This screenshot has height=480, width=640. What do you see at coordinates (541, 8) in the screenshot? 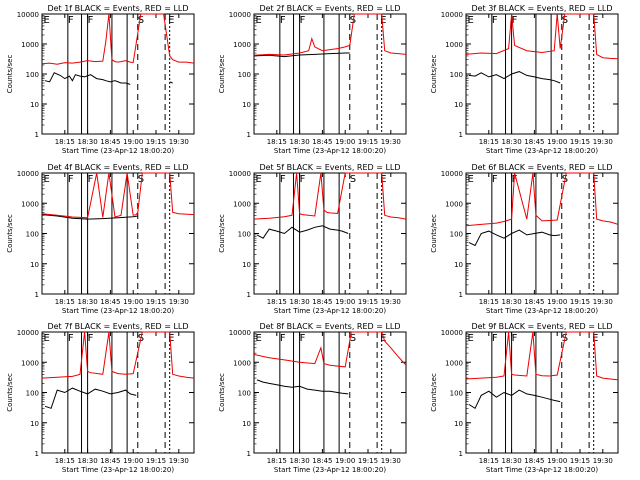
I see `chart-title: Det 3f BLACK = Events, RED = LLD` at bounding box center [541, 8].